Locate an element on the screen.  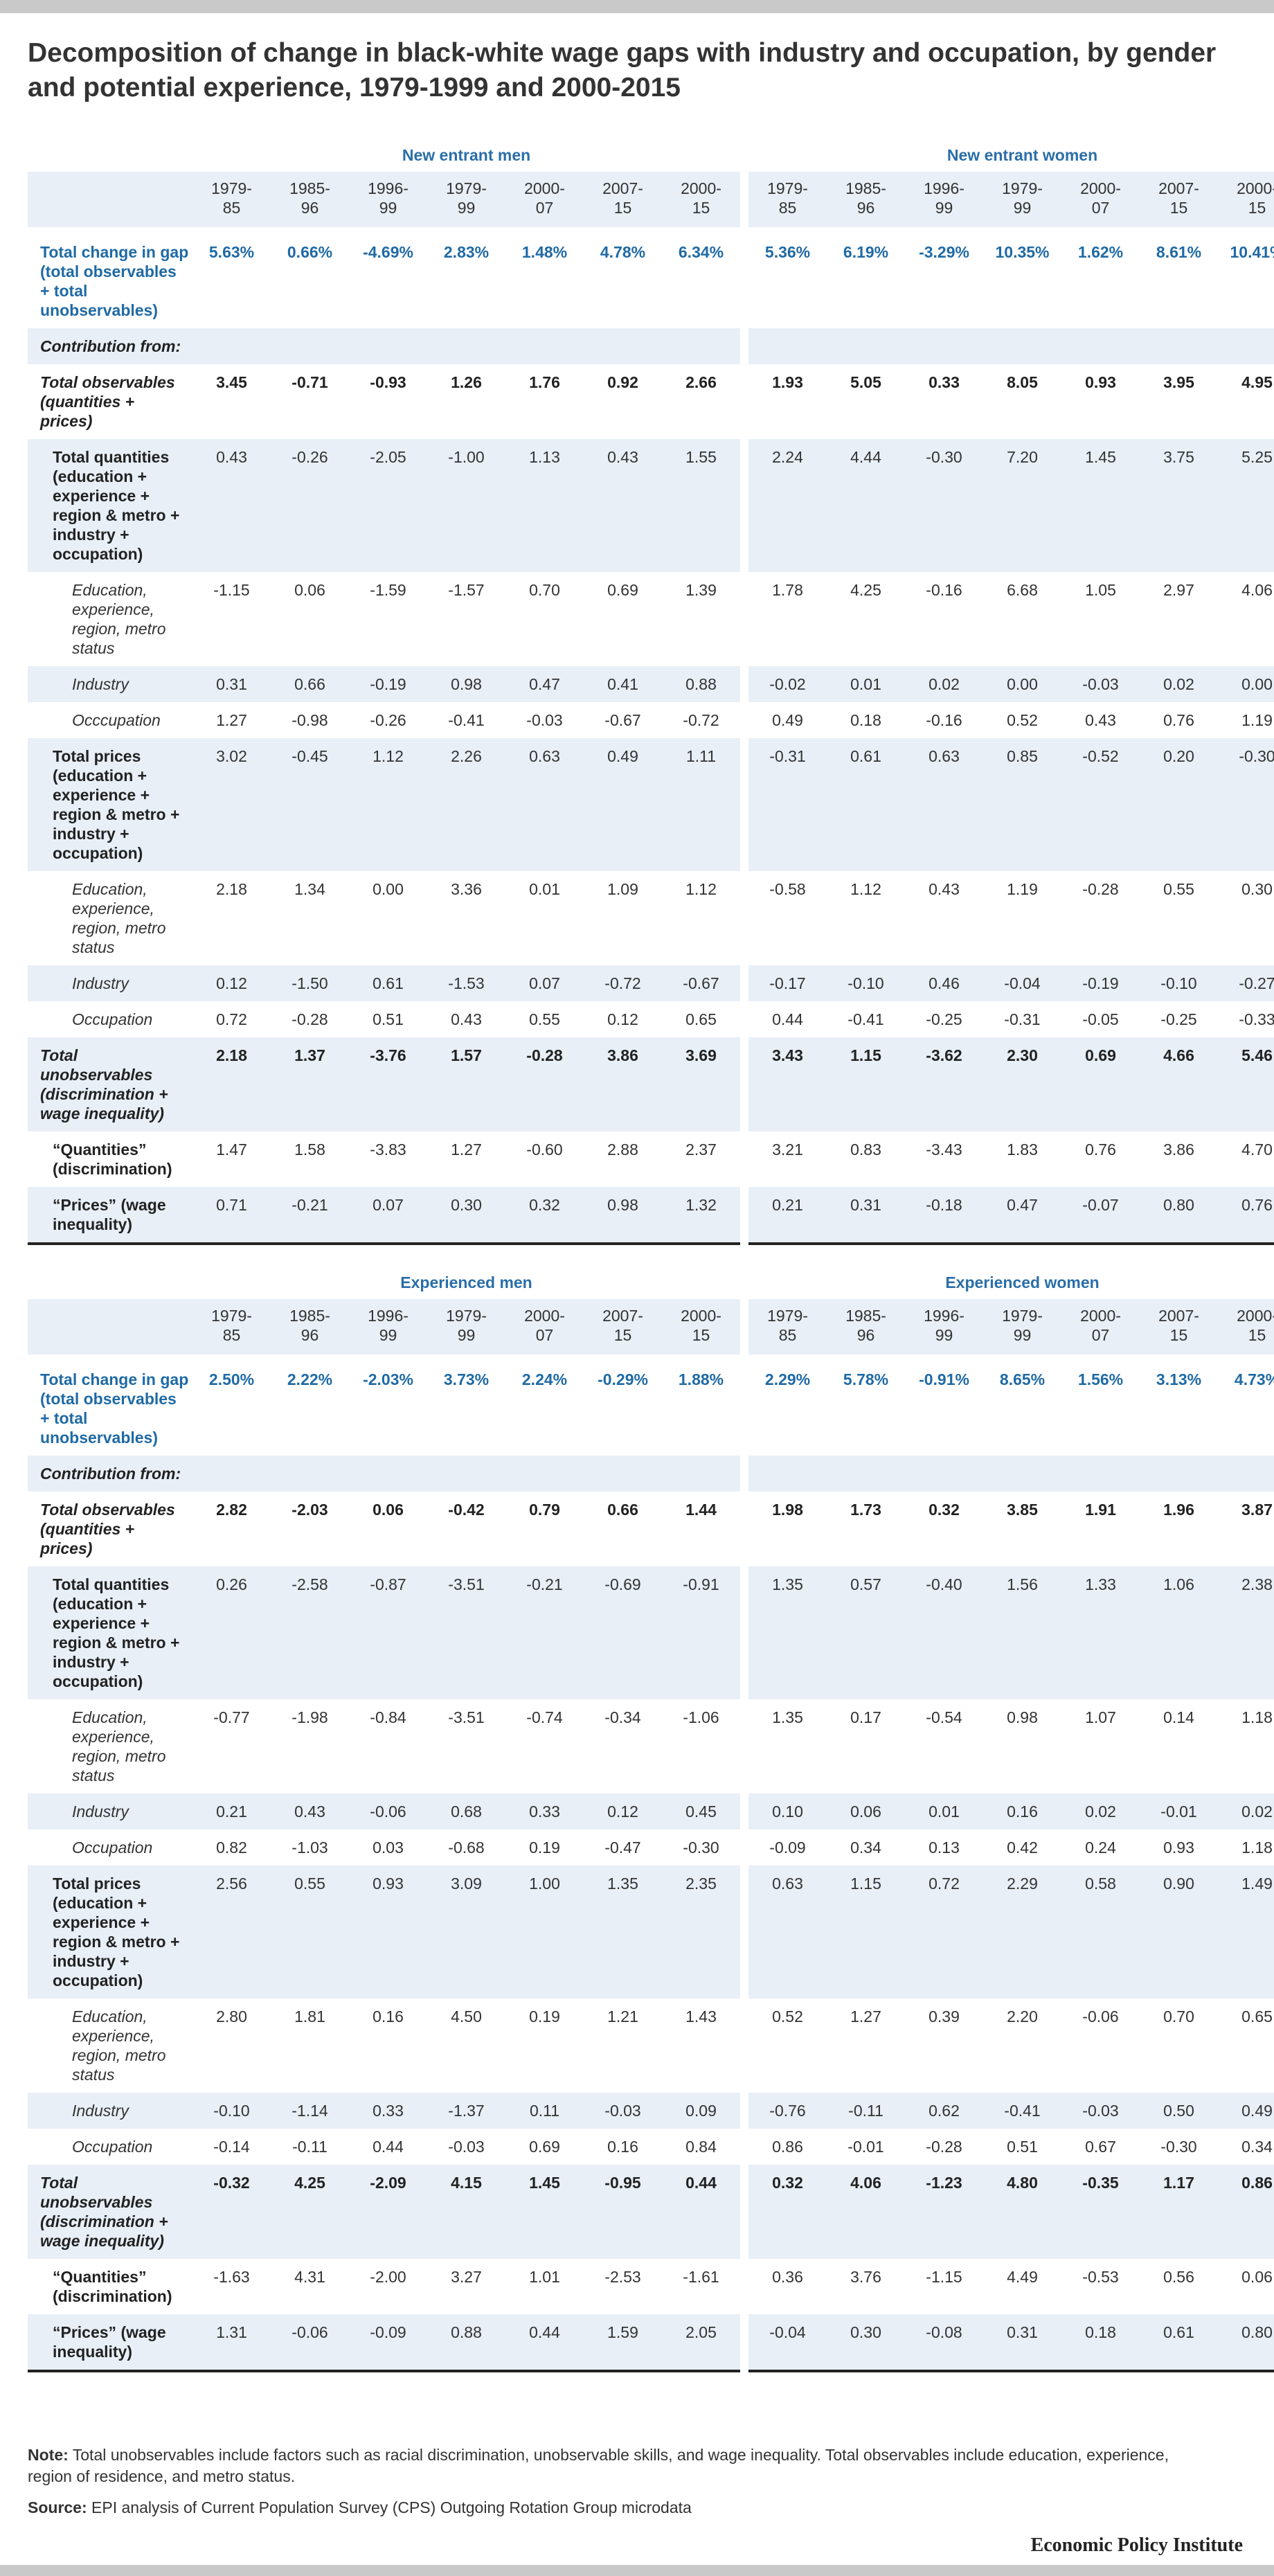
value-cell: 3.02 is located at coordinates (232, 804).